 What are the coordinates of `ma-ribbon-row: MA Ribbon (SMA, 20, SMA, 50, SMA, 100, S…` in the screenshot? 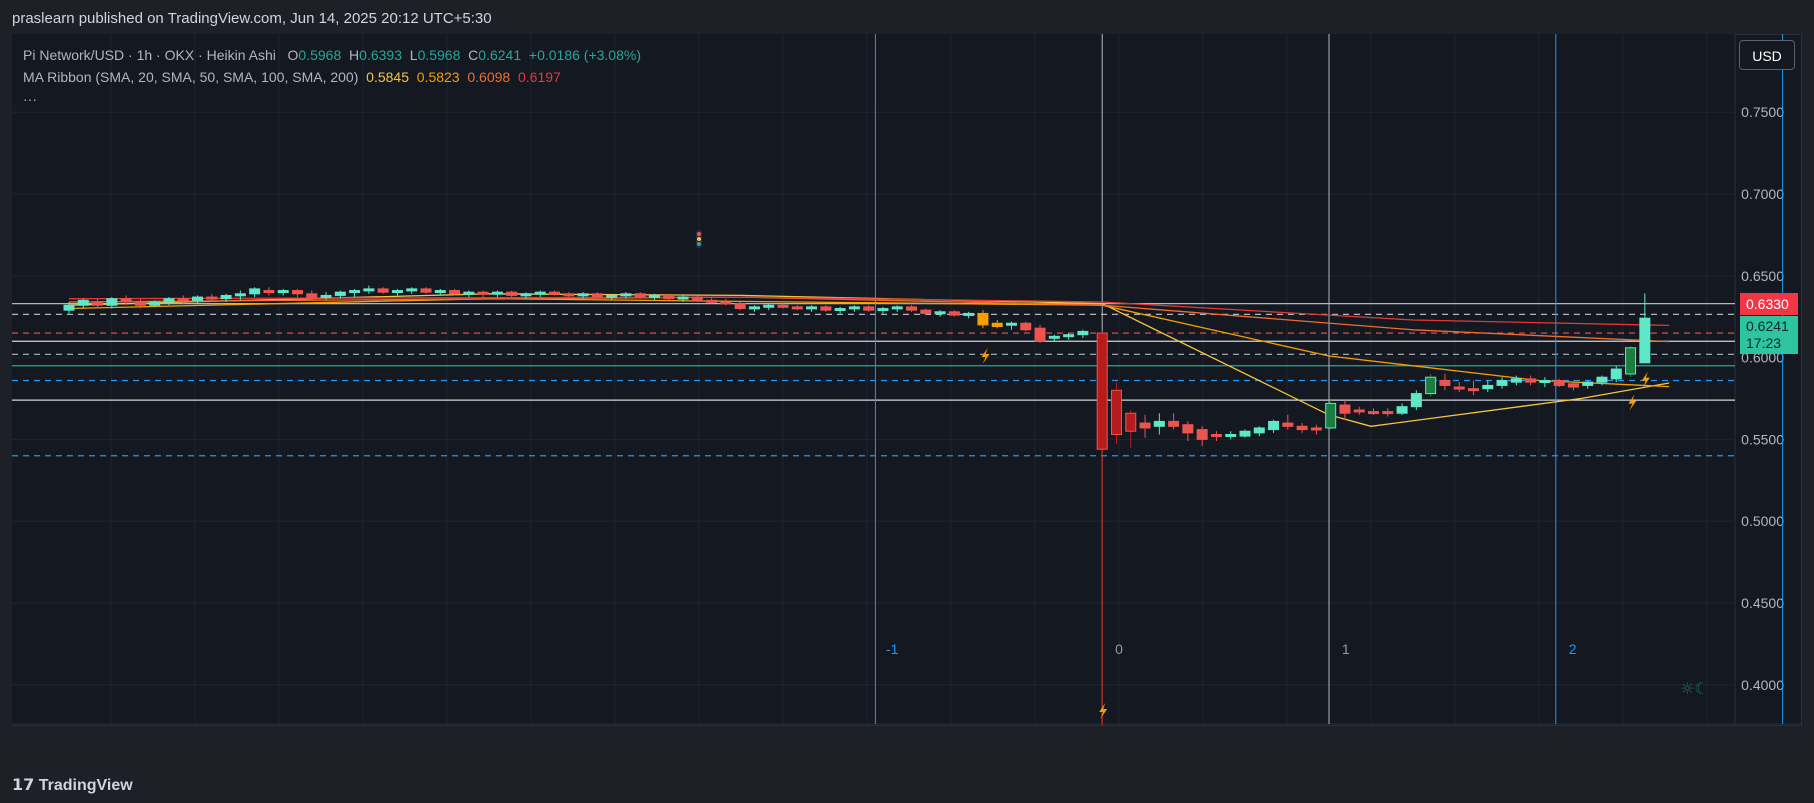 It's located at (332, 77).